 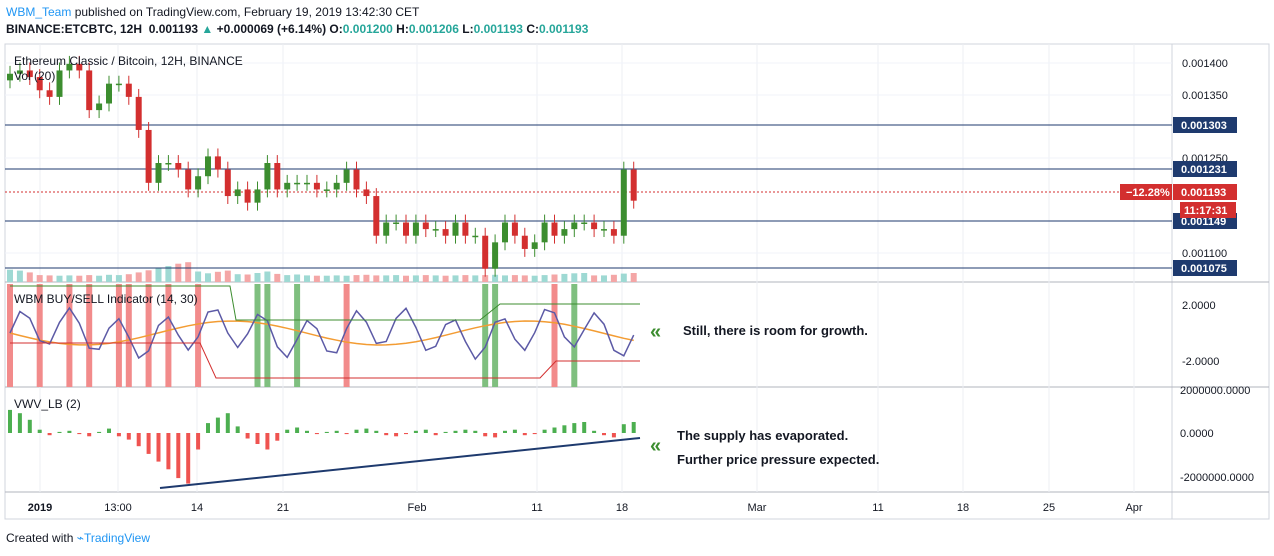 What do you see at coordinates (1200, 362) in the screenshot?
I see `indicator-tick-label: -2.0000` at bounding box center [1200, 362].